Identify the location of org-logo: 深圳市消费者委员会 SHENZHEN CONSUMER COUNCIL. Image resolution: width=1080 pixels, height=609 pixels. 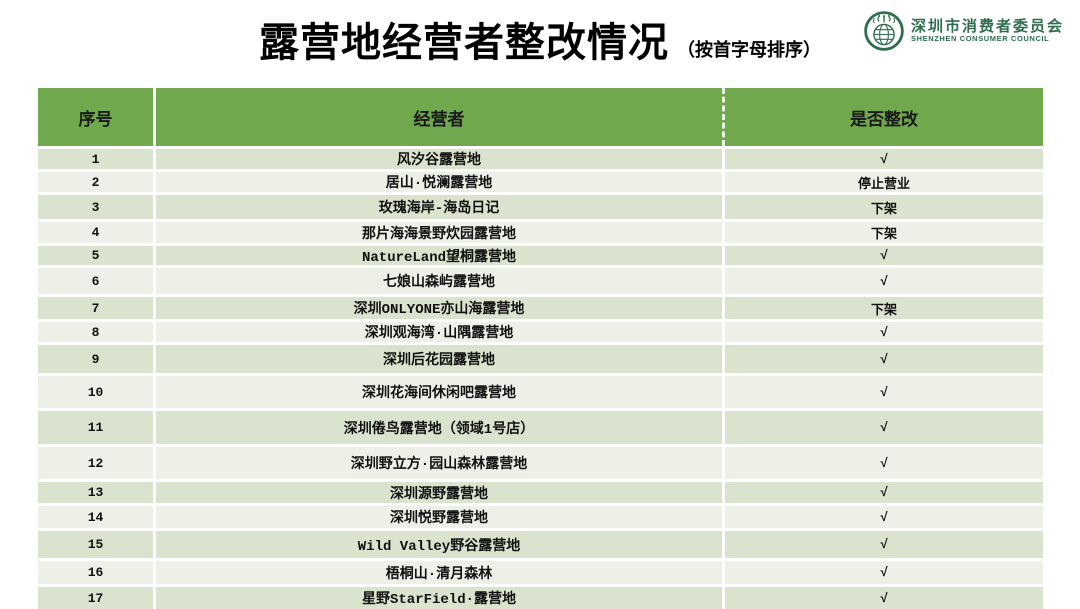
(963, 31).